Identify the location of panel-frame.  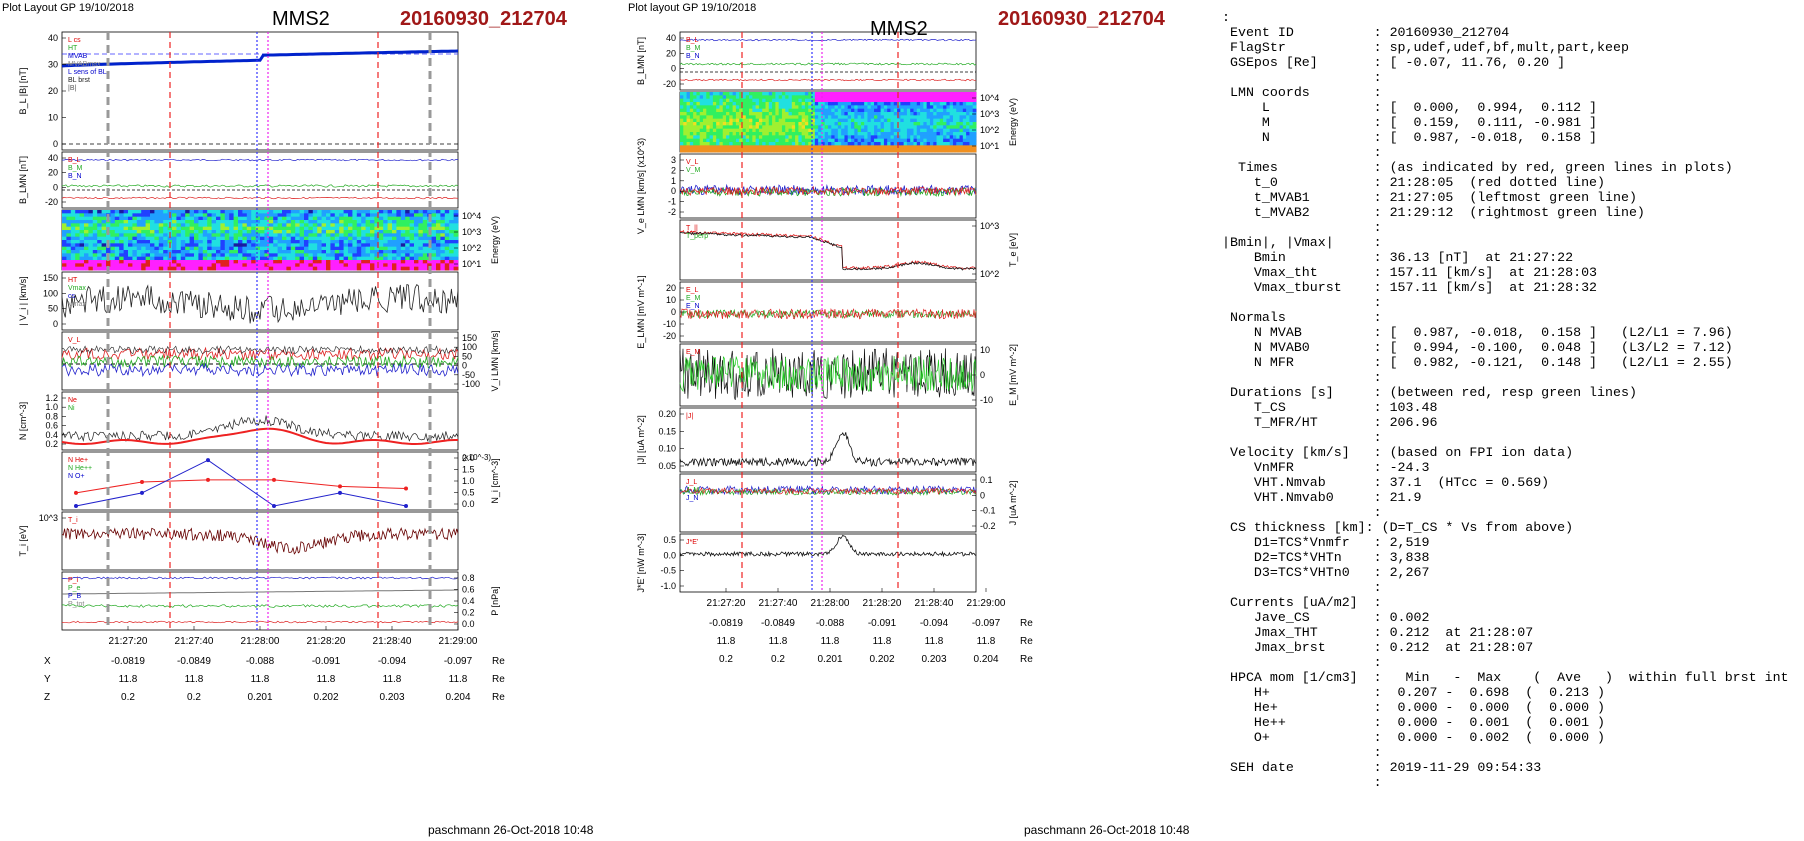
(828, 503).